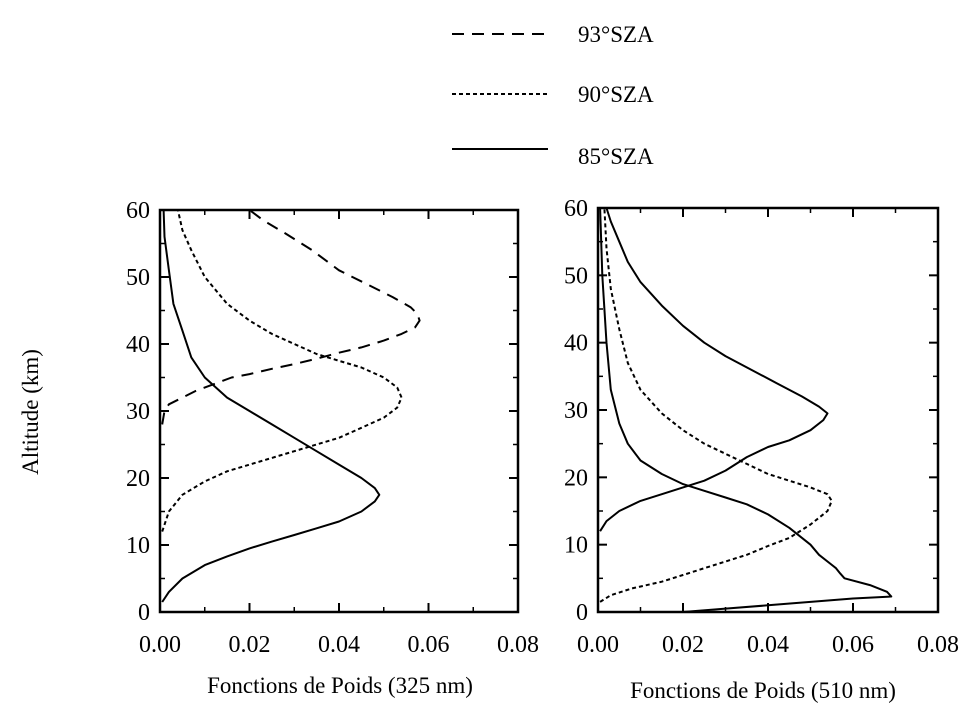 Image resolution: width=968 pixels, height=704 pixels. Describe the element at coordinates (291, 317) in the screenshot. I see `series-line-dashed` at that location.